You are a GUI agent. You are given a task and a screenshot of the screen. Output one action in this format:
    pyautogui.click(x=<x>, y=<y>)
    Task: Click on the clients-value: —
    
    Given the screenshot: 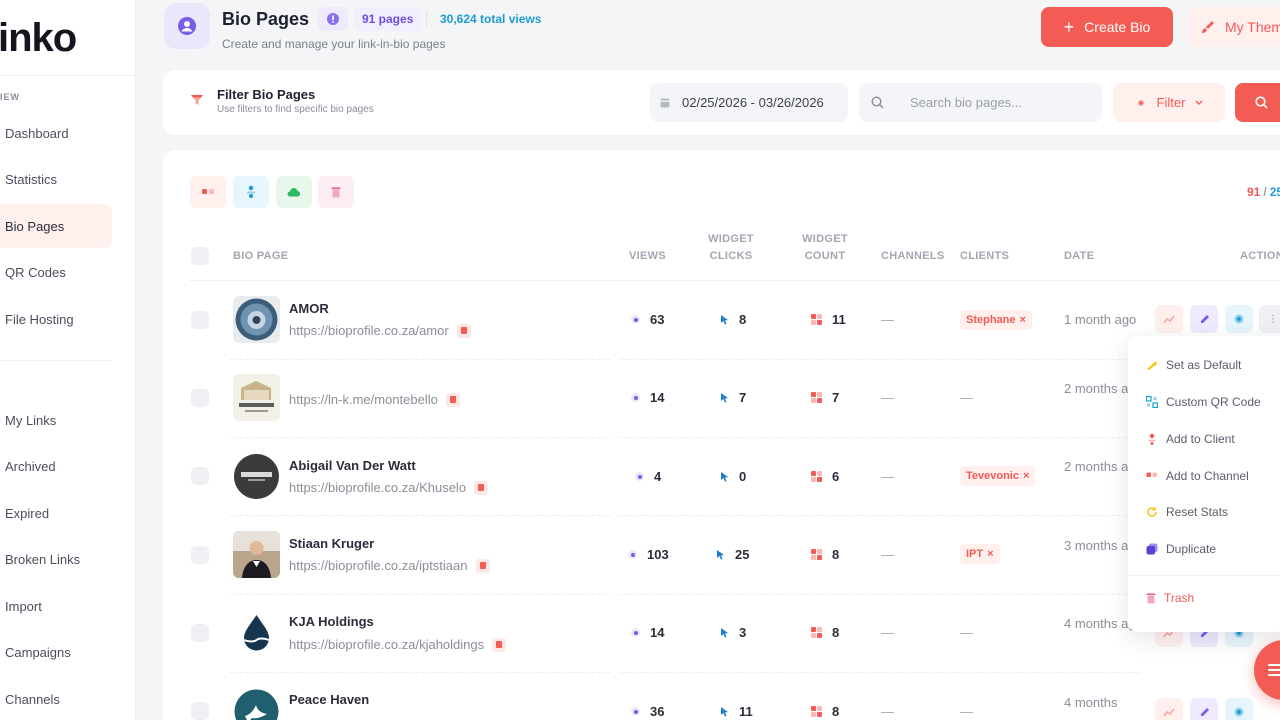 What is the action you would take?
    pyautogui.click(x=966, y=632)
    